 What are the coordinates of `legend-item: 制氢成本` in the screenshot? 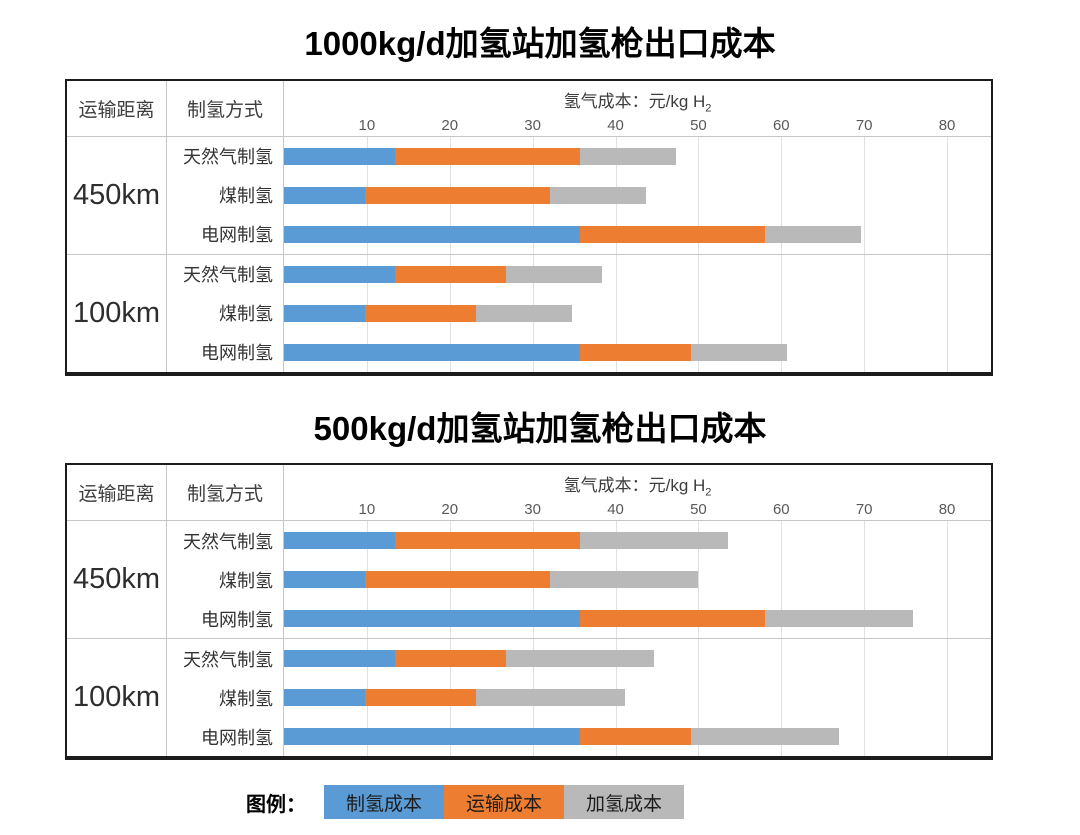 It's located at (384, 802).